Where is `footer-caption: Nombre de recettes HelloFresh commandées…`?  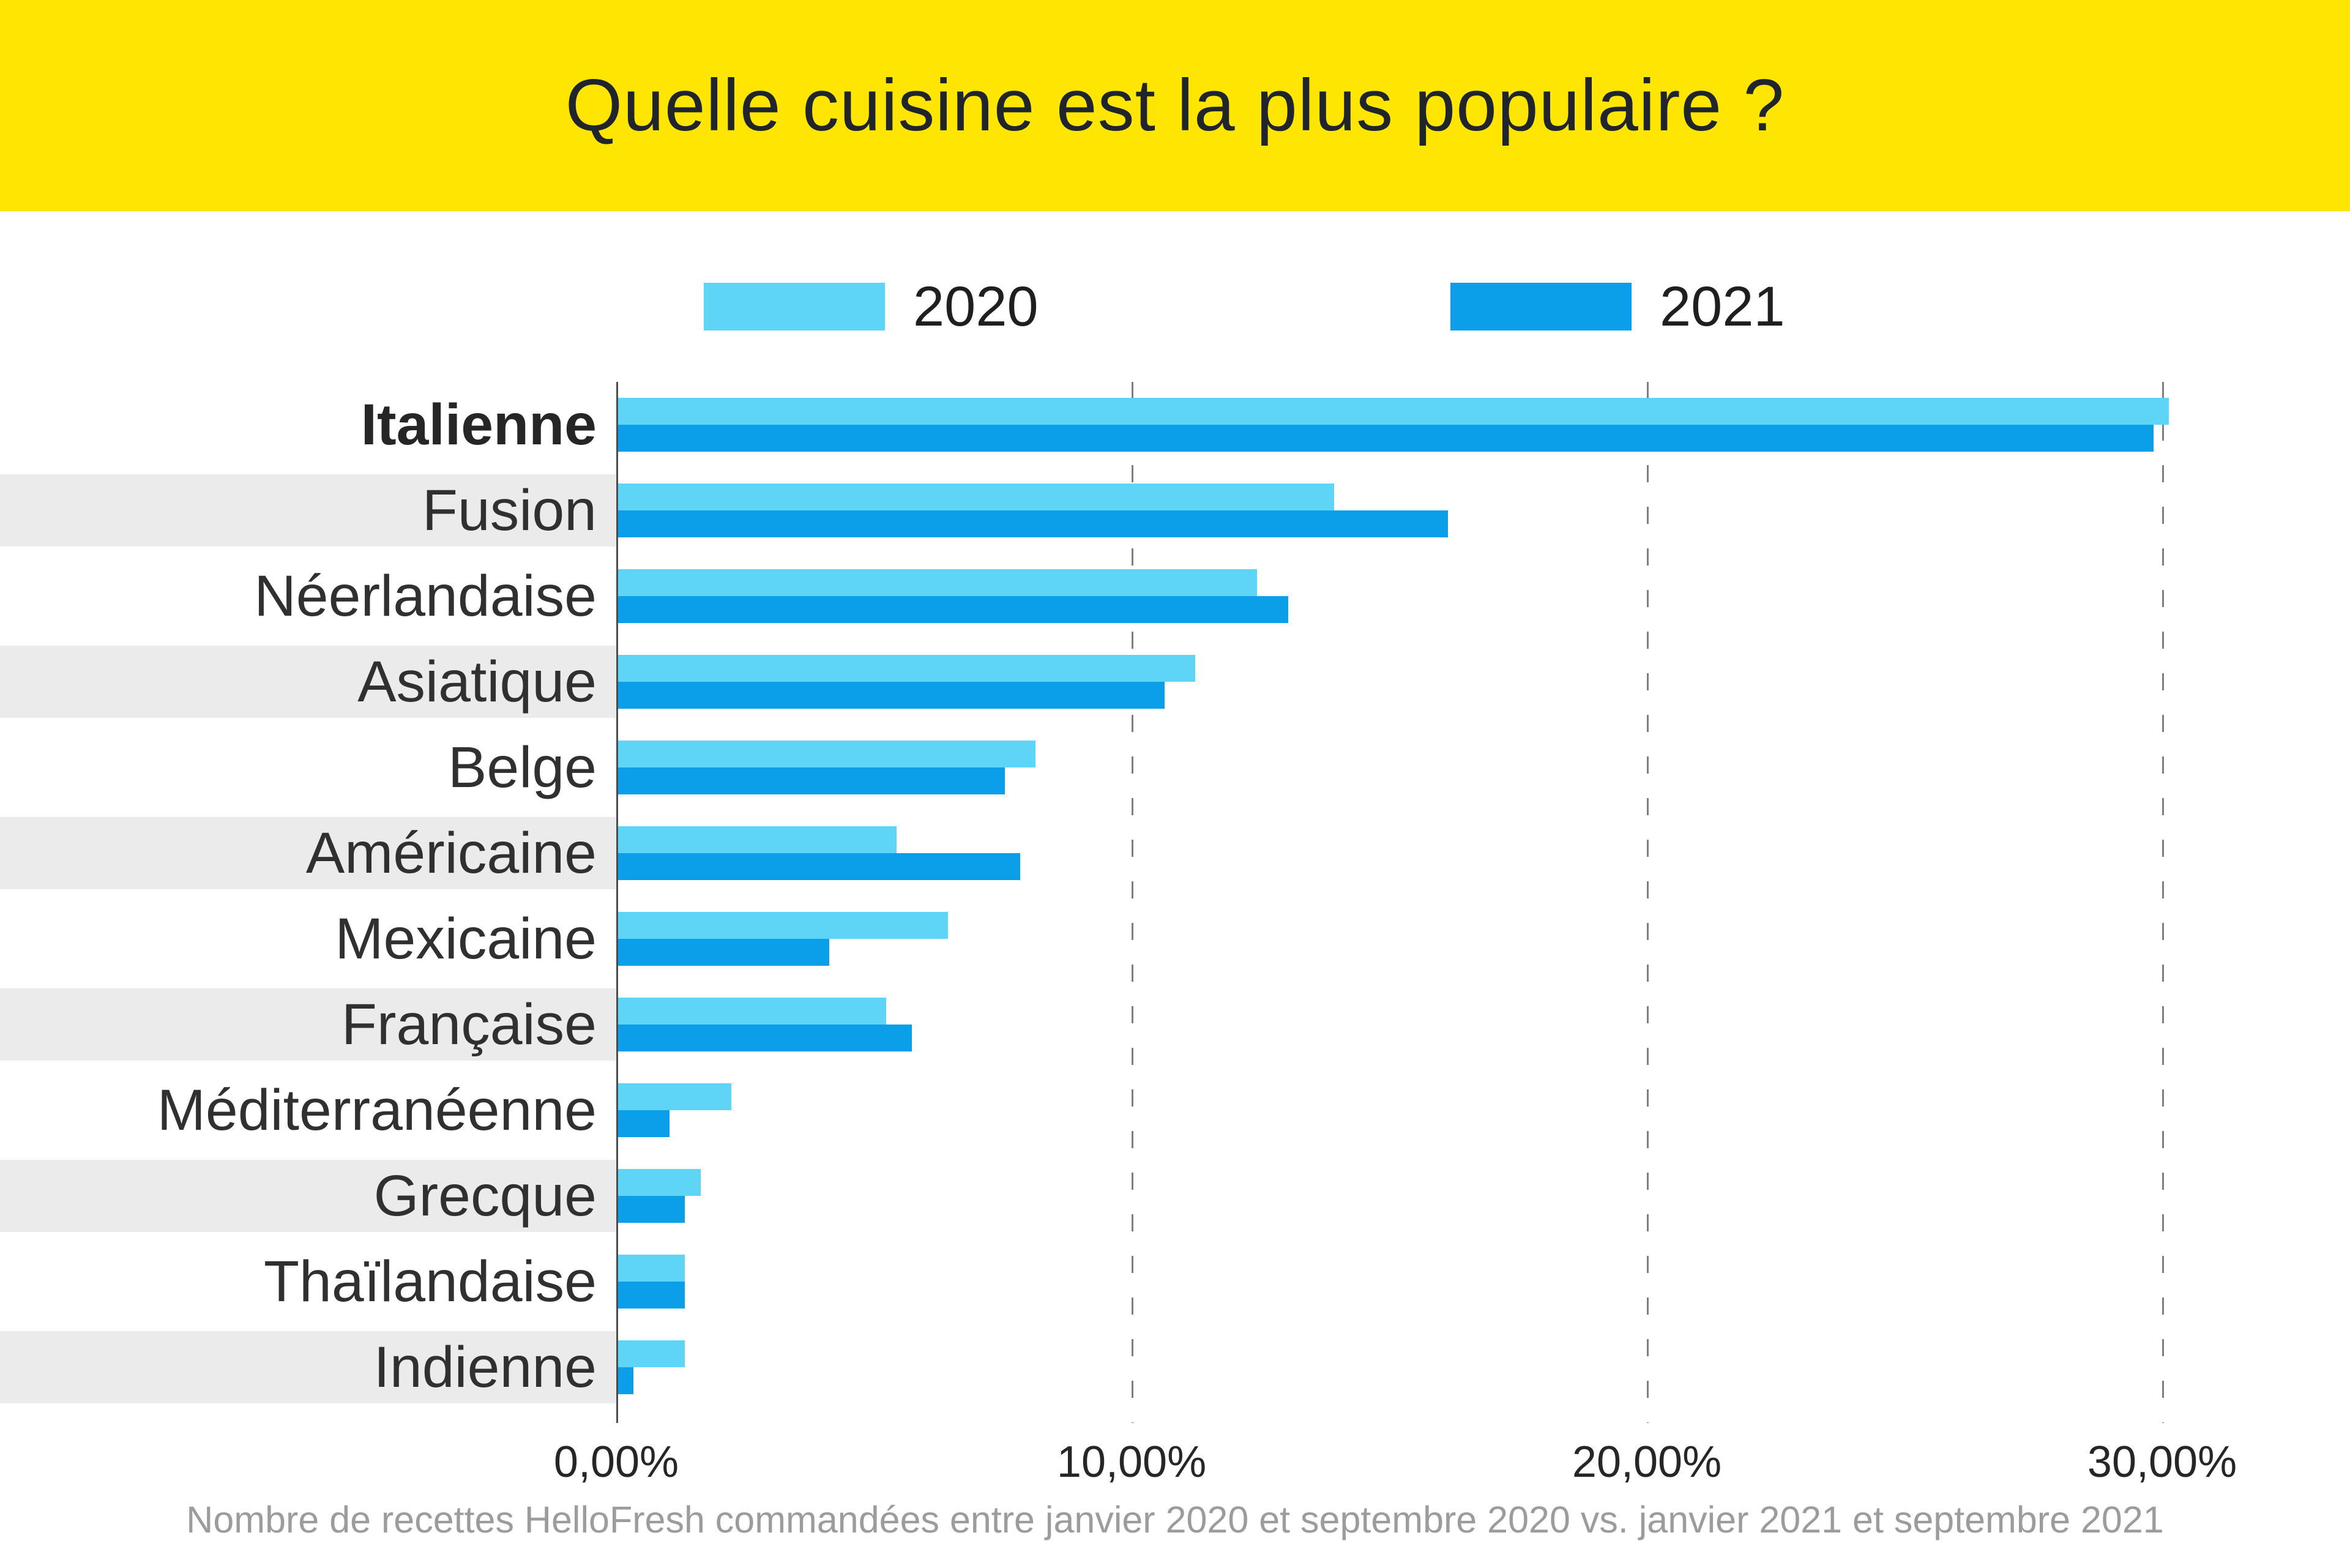 footer-caption: Nombre de recettes HelloFresh commandées… is located at coordinates (1175, 1519).